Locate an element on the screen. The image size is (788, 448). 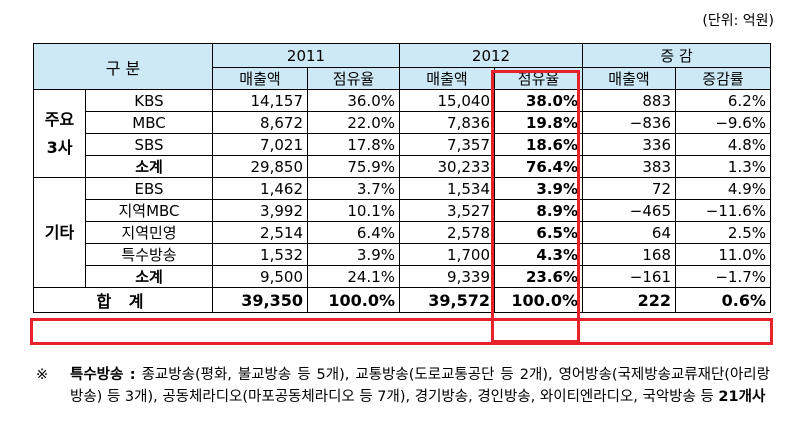
header-sales-2011: 매출액 is located at coordinates (260, 78).